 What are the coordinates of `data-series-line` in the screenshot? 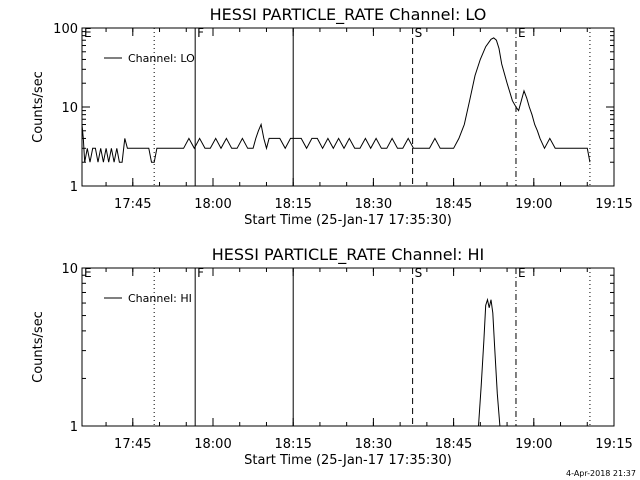 It's located at (489, 361).